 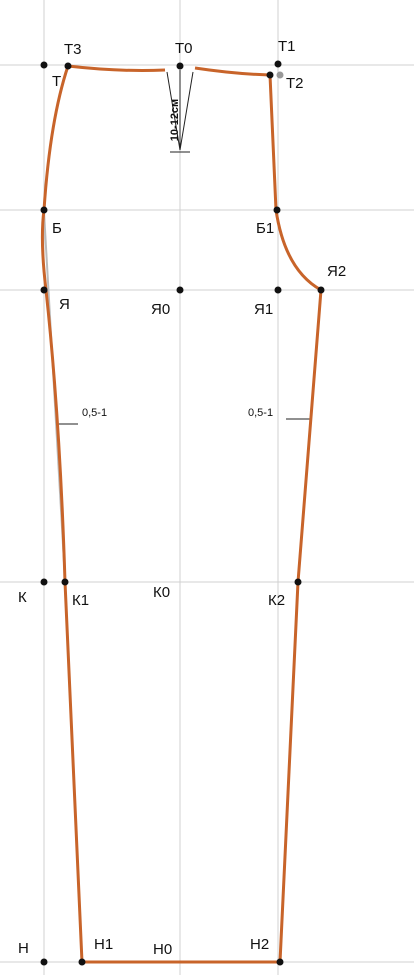 What do you see at coordinates (23, 948) in the screenshot?
I see `point-label: Н` at bounding box center [23, 948].